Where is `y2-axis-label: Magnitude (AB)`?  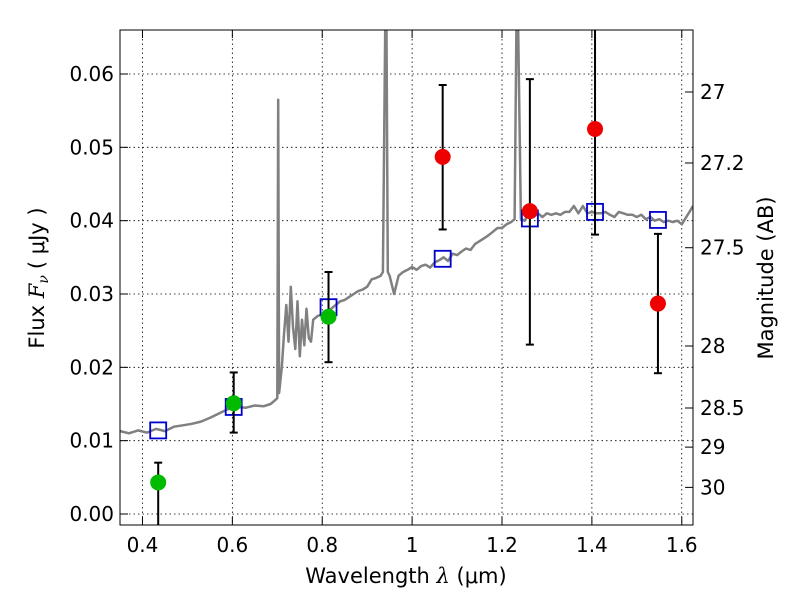 y2-axis-label: Magnitude (AB) is located at coordinates (766, 277).